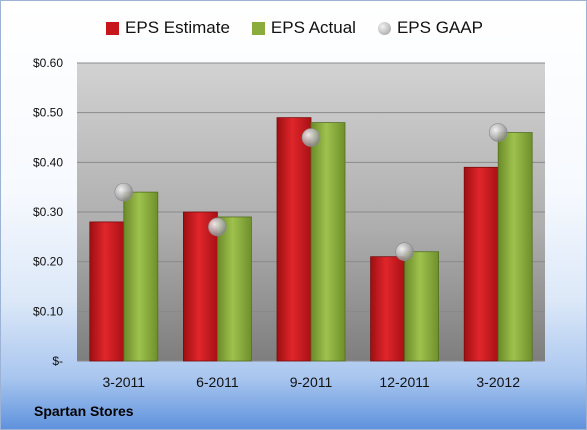  Describe the element at coordinates (258, 28) in the screenshot. I see `legend-swatch-eps-actual` at that location.